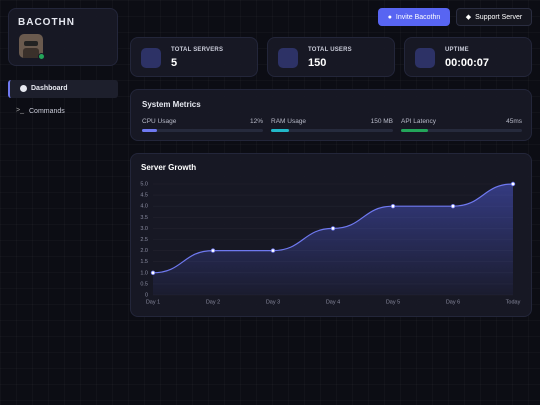 The height and width of the screenshot is (405, 540). What do you see at coordinates (144, 262) in the screenshot?
I see `y-tick-label: 1.5` at bounding box center [144, 262].